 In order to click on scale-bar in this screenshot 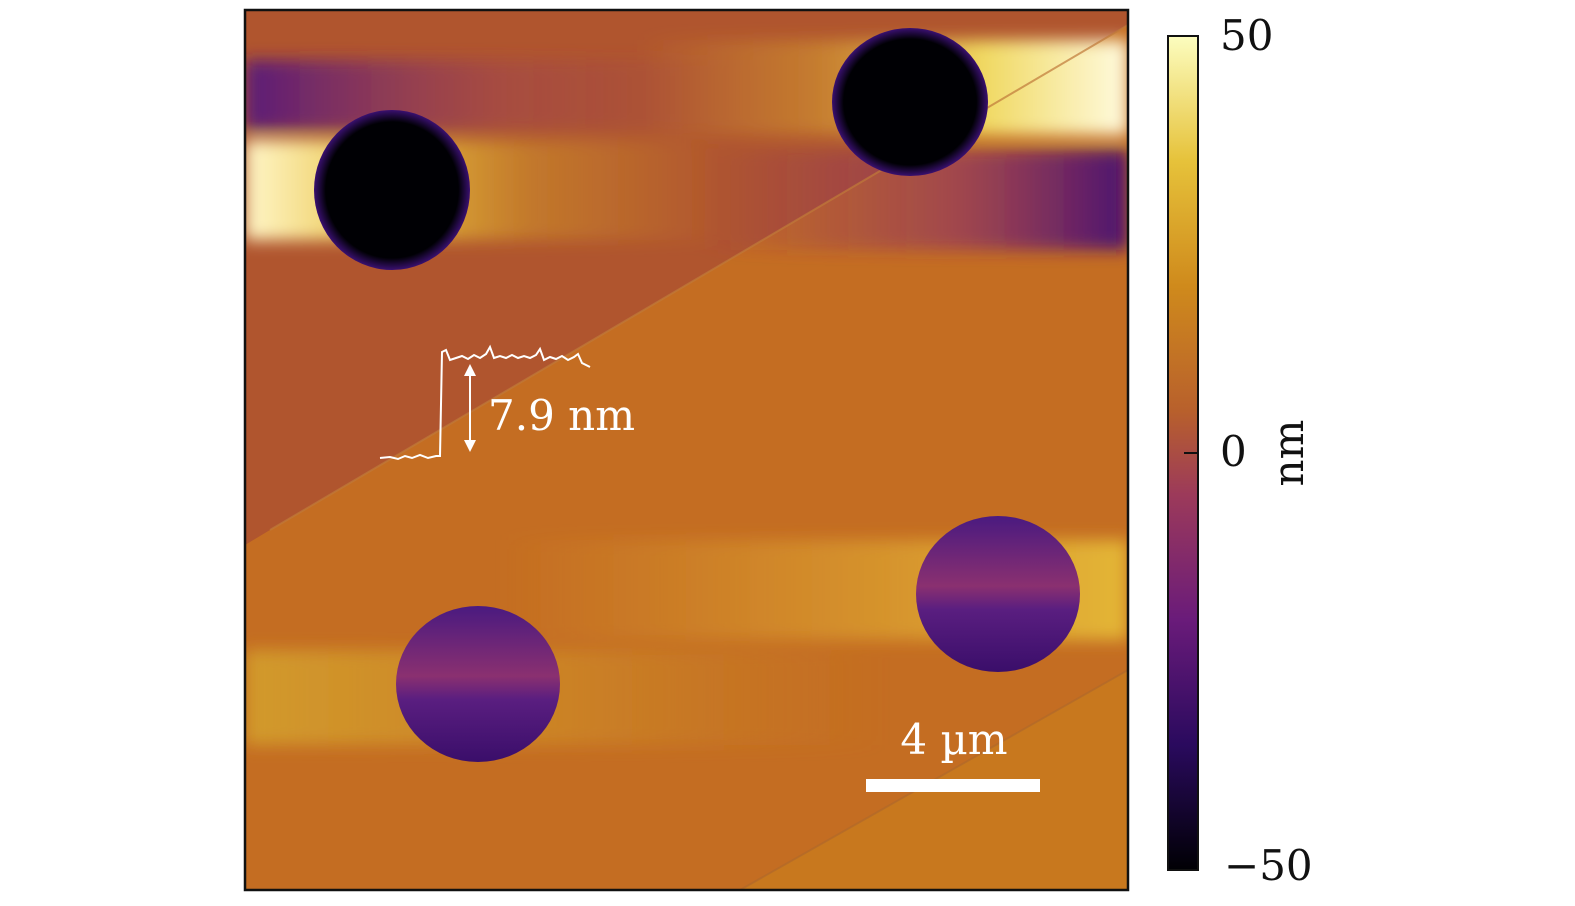, I will do `click(953, 785)`.